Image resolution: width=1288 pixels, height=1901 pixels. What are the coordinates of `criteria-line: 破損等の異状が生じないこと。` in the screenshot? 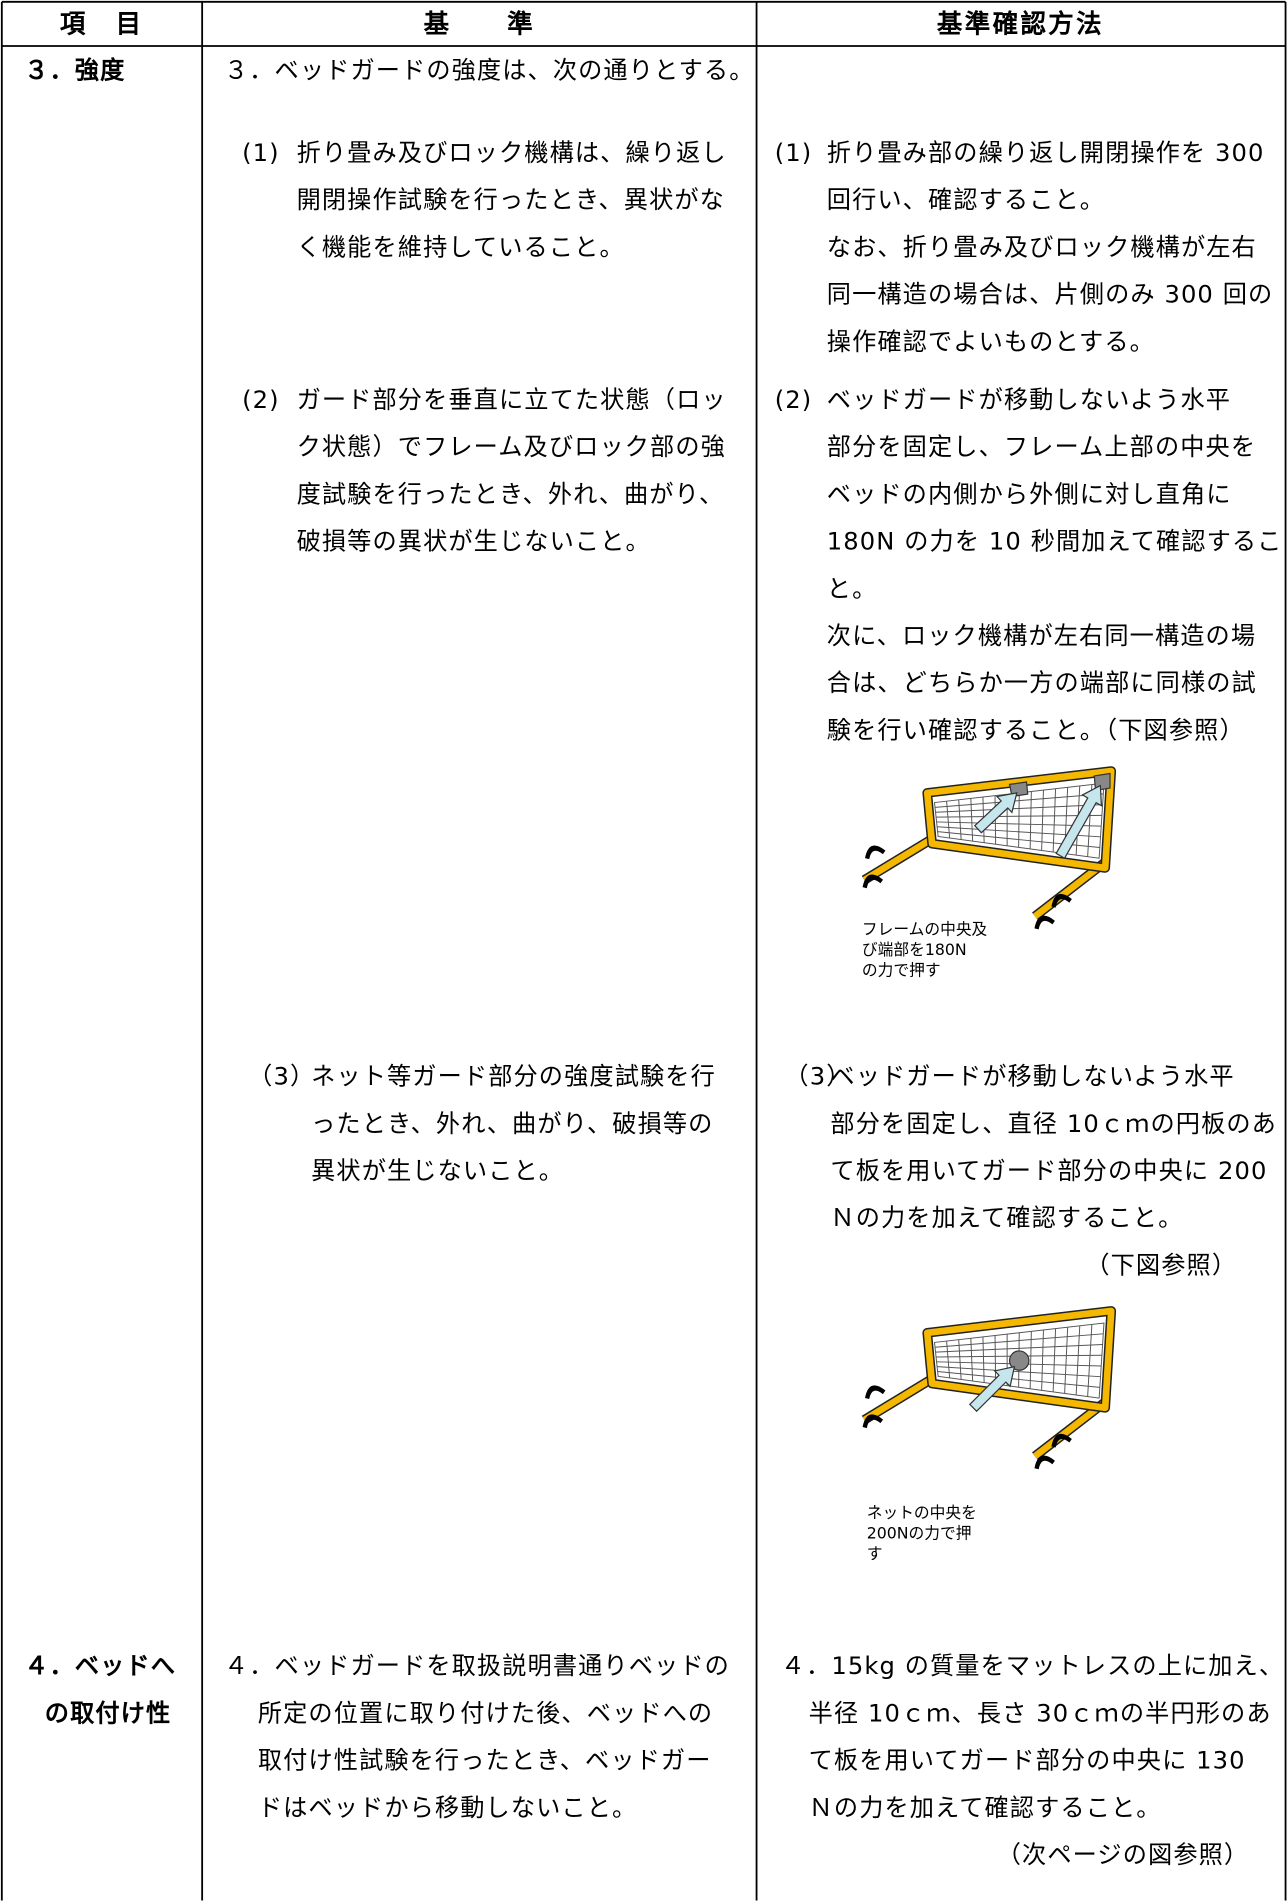 It's located at (473, 541).